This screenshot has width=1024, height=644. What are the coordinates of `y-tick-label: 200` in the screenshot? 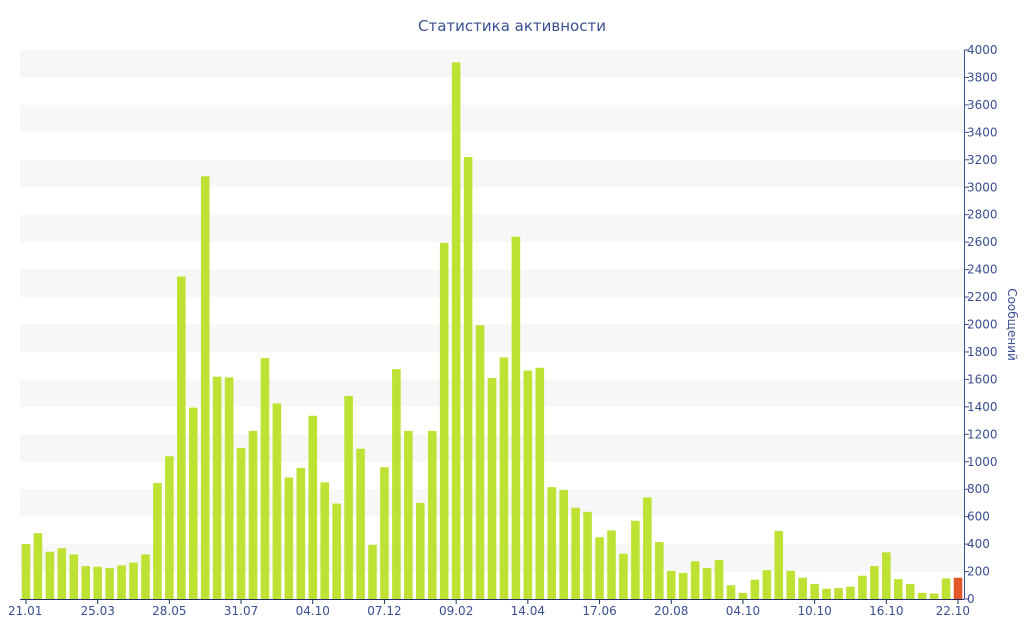 It's located at (978, 572).